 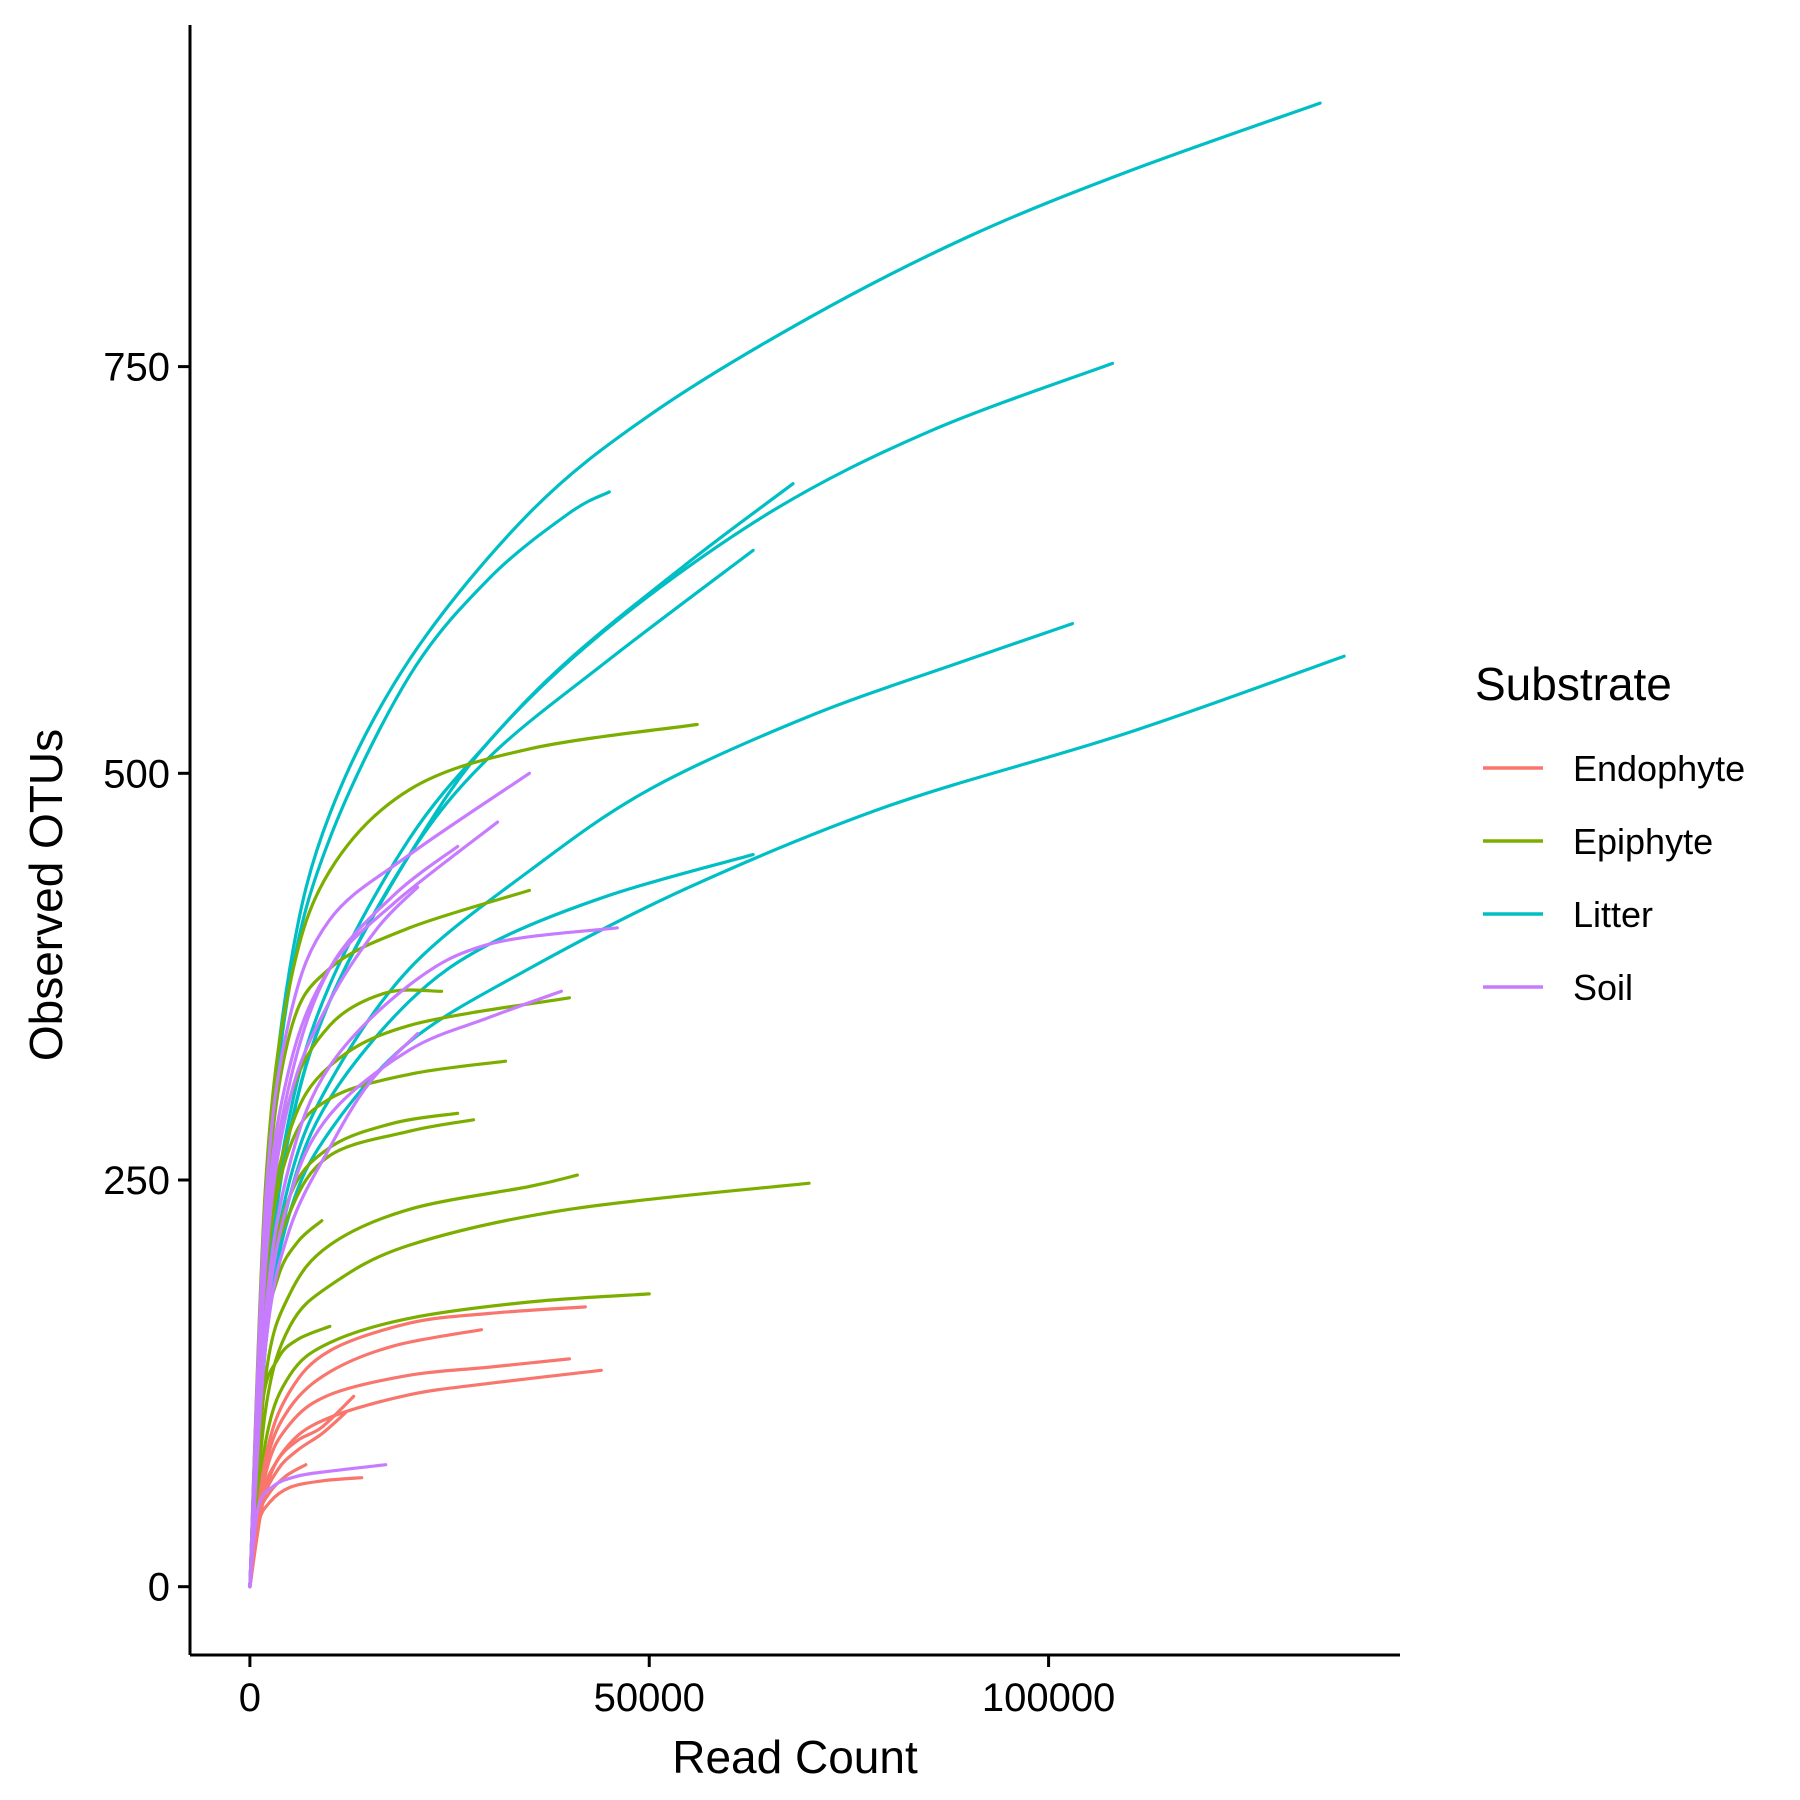 I want to click on y-axis-ticks: 0 250 500 750, so click(x=146, y=978).